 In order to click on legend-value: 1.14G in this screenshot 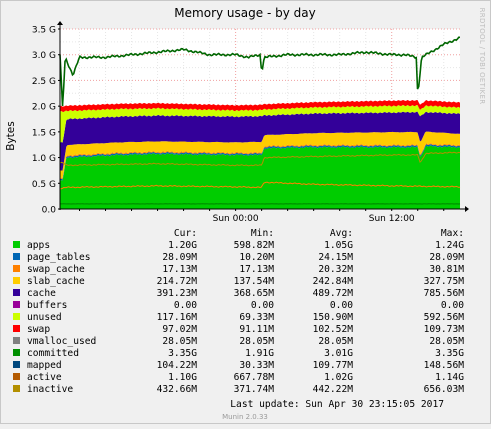, I will do `click(449, 377)`.